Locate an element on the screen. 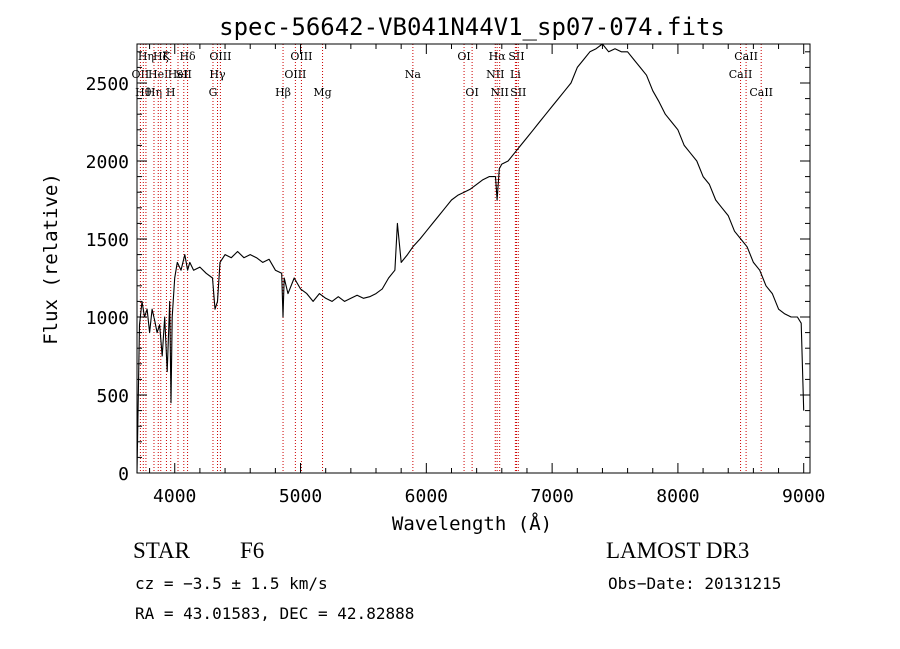 The height and width of the screenshot is (649, 900). y-tick-label-0: 0 is located at coordinates (123, 474).